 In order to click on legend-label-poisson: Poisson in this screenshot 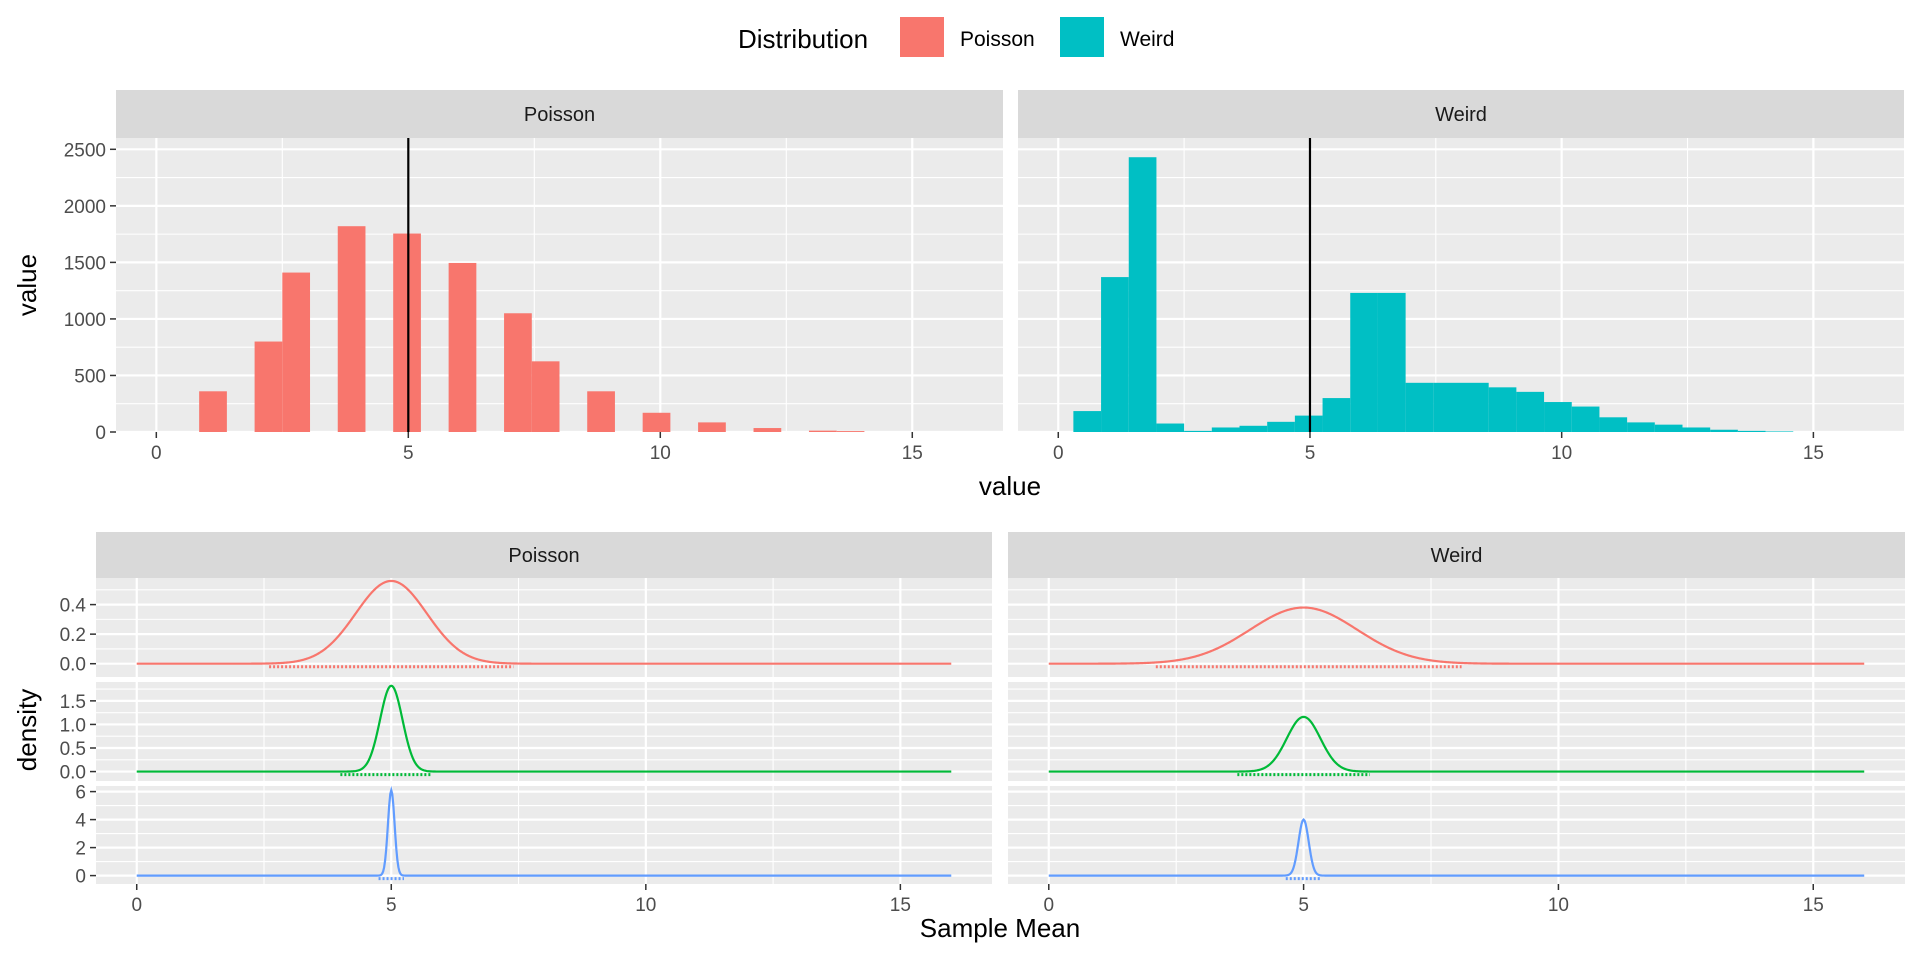, I will do `click(997, 39)`.